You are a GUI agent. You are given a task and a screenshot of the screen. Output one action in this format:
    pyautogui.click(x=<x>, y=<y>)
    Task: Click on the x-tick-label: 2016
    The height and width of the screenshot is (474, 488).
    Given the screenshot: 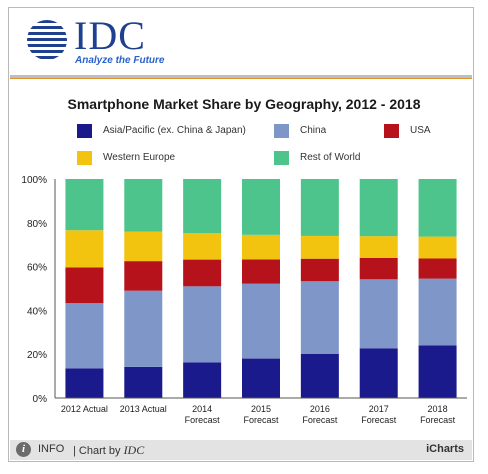 What is the action you would take?
    pyautogui.click(x=320, y=409)
    